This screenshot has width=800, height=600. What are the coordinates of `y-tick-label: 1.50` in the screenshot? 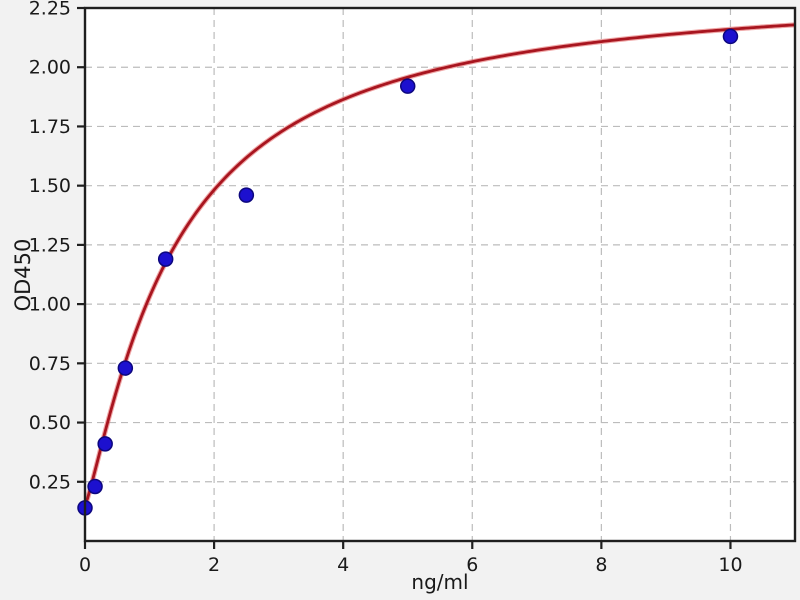 It's located at (50, 186).